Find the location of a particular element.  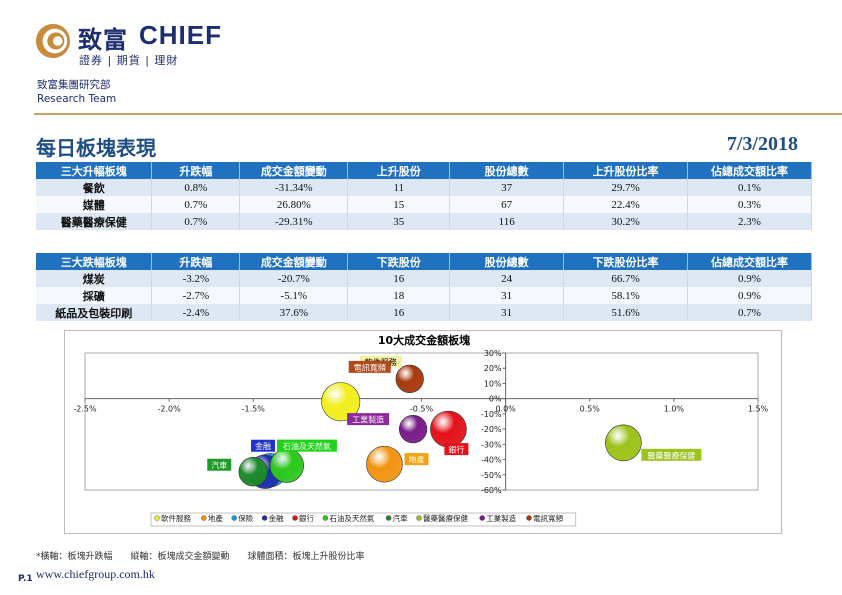

logo-swirl-icon is located at coordinates (53, 41).